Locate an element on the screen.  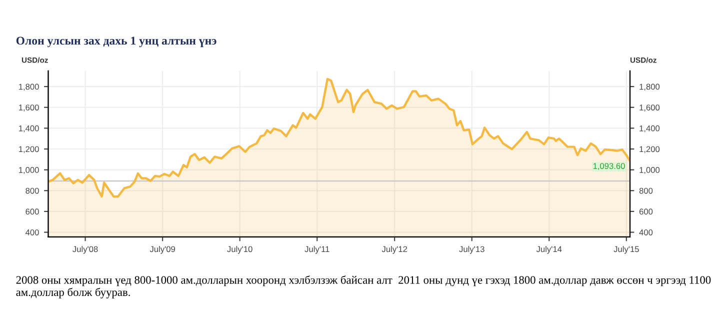
y2-tick-label: 800 is located at coordinates (646, 191).